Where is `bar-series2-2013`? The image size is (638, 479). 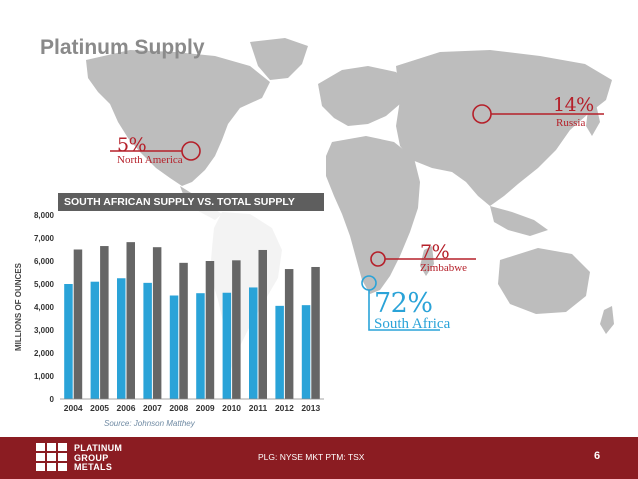 bar-series2-2013 is located at coordinates (315, 332).